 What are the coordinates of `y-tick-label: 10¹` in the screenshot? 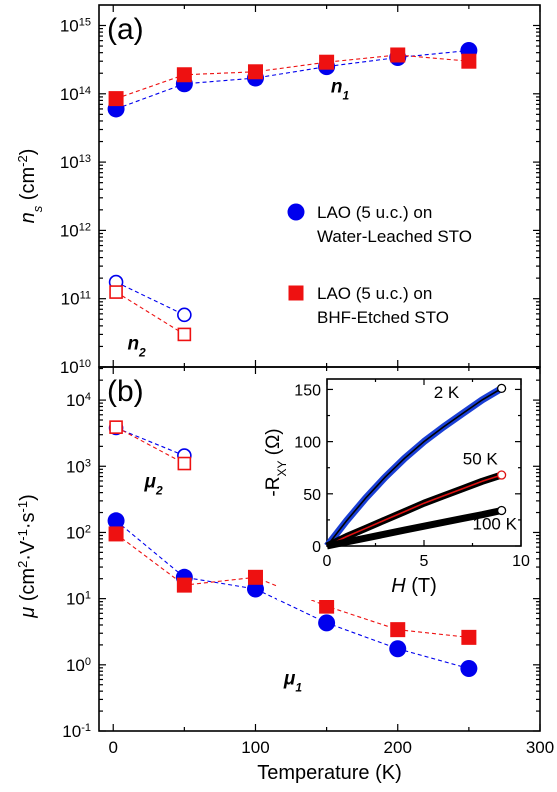 It's located at (78, 599).